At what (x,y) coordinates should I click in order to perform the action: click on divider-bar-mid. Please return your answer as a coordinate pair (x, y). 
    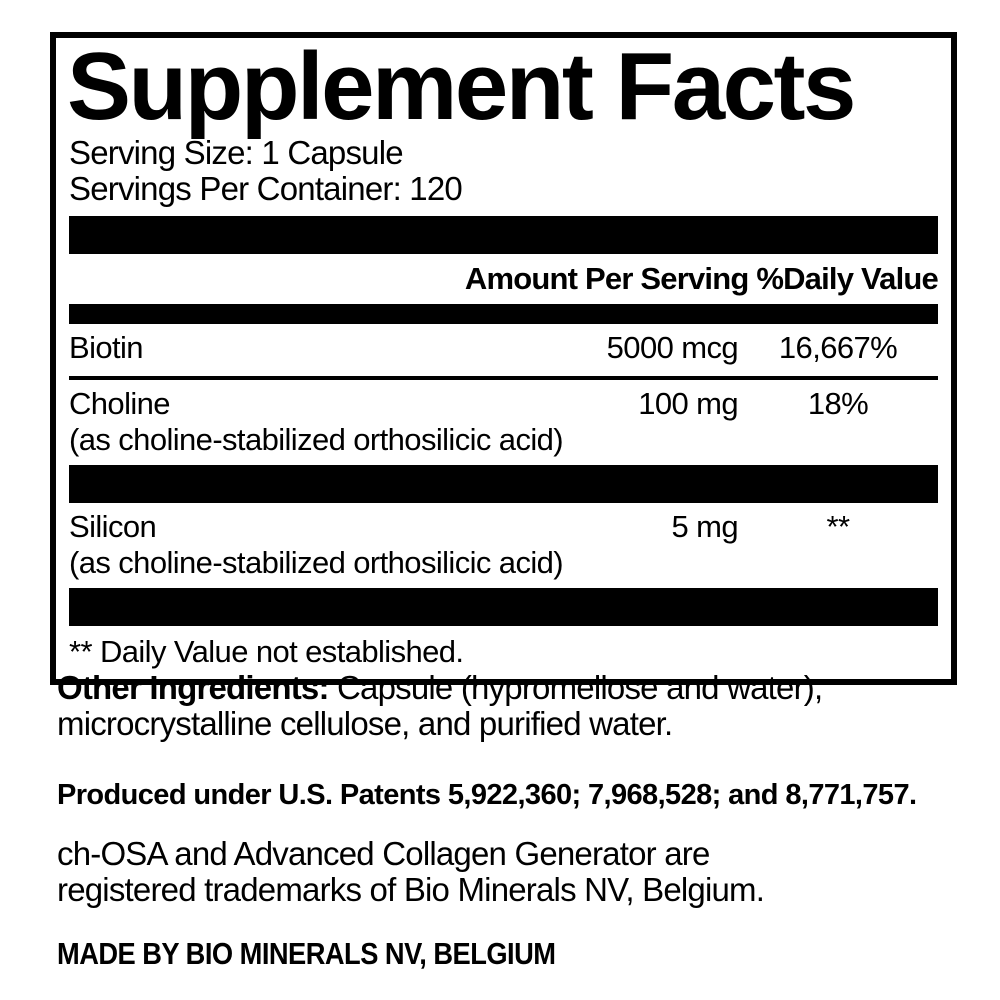
    Looking at the image, I should click on (503, 484).